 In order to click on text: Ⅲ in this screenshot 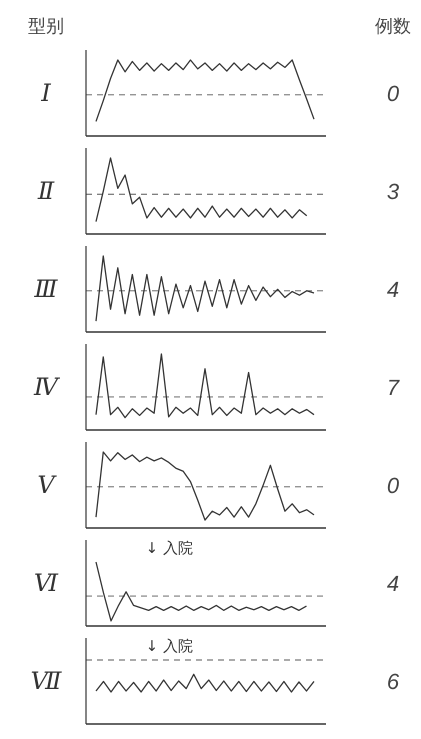, I will do `click(45, 289)`.